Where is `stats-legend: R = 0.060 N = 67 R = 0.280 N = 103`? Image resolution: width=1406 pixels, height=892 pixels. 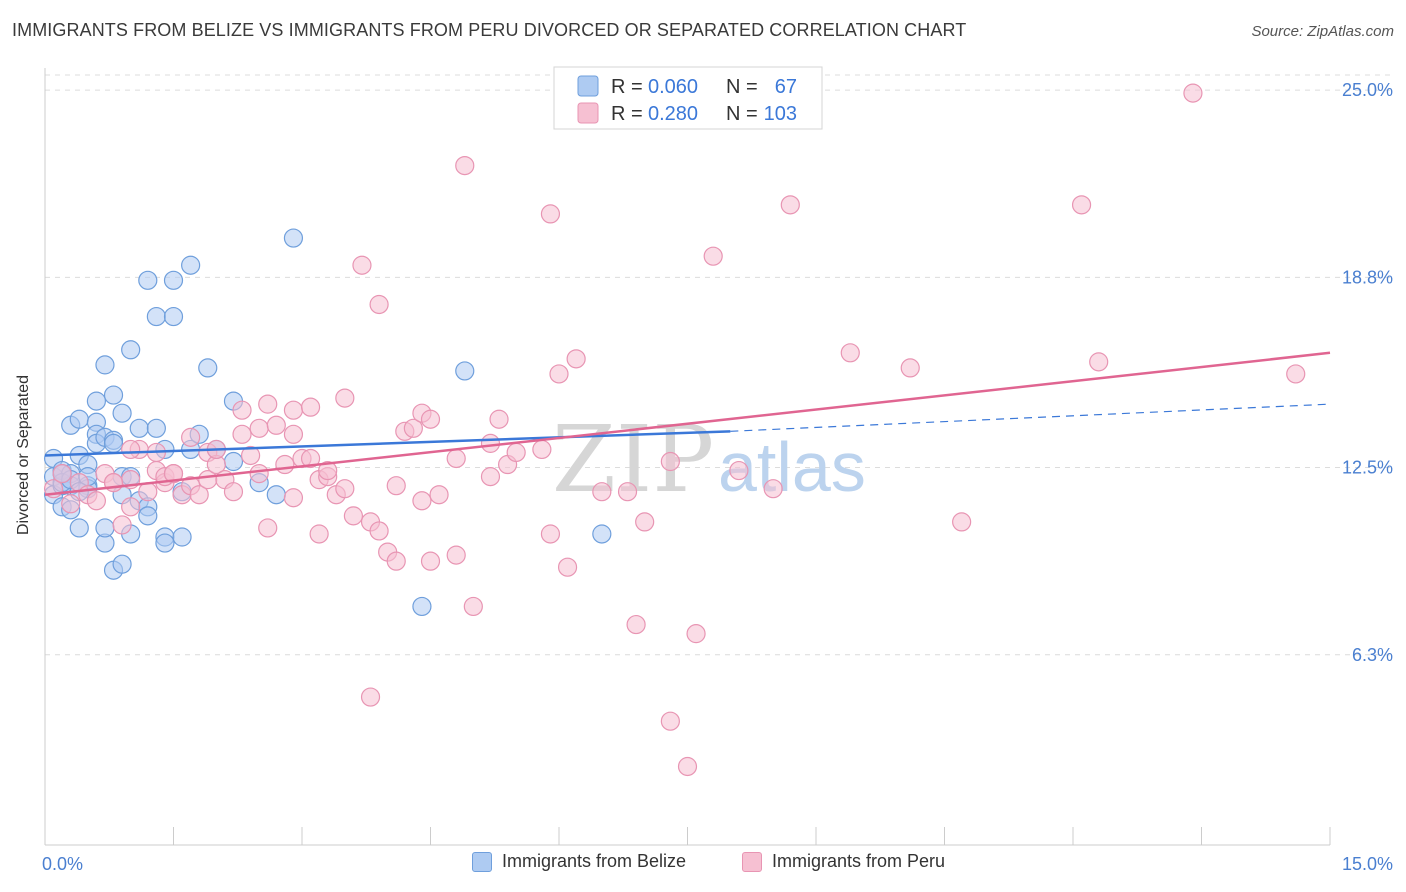
stats-legend: R = 0.060 N = 67 R = 0.280 N = 103 is located at coordinates (688, 98).